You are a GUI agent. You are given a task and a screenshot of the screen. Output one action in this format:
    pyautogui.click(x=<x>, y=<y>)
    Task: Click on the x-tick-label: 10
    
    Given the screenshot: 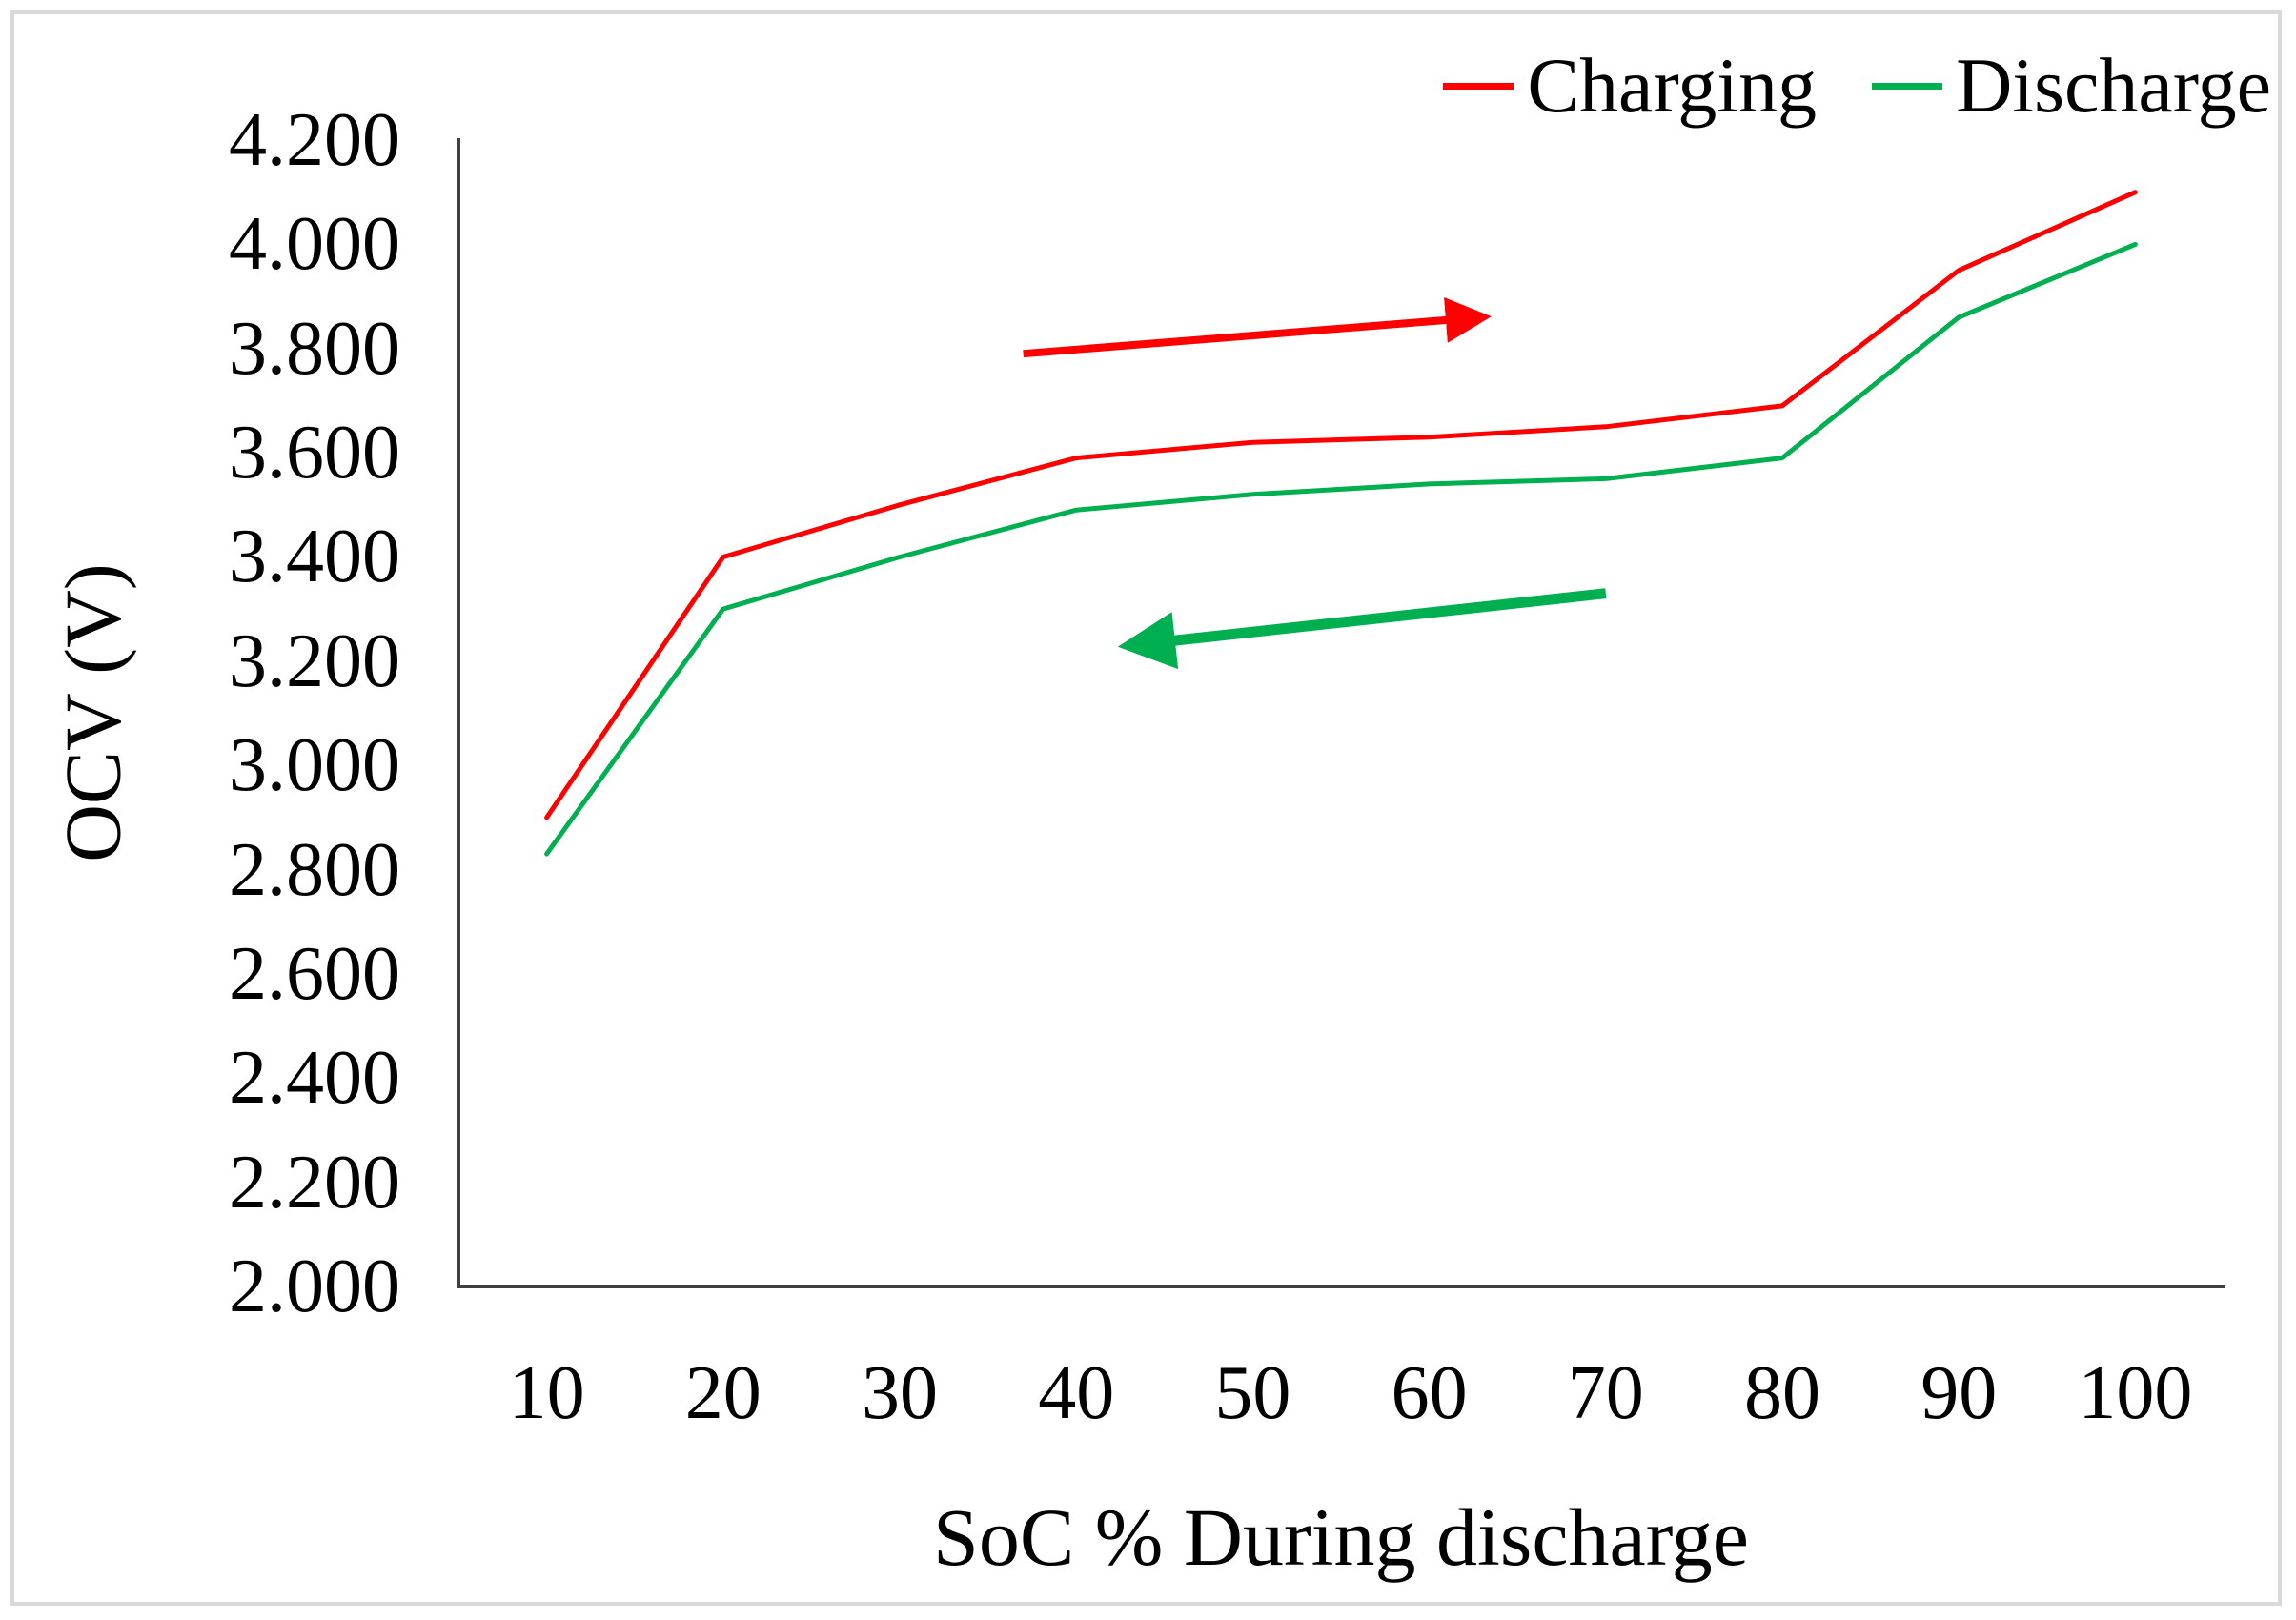 What is the action you would take?
    pyautogui.click(x=546, y=1393)
    